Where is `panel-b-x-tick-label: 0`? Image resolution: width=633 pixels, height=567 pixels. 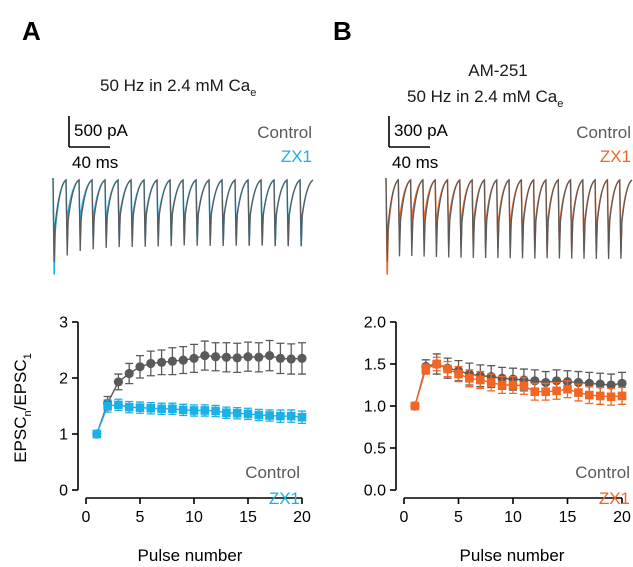 panel-b-x-tick-label: 0 is located at coordinates (404, 517).